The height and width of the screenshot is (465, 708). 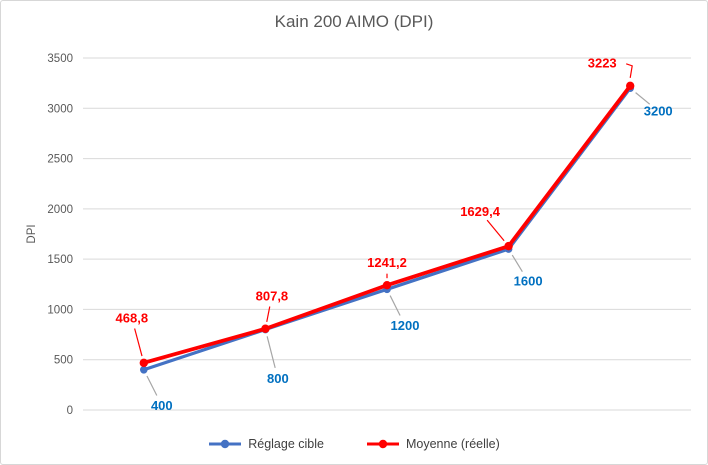 What do you see at coordinates (405, 325) in the screenshot?
I see `data-label: 1200` at bounding box center [405, 325].